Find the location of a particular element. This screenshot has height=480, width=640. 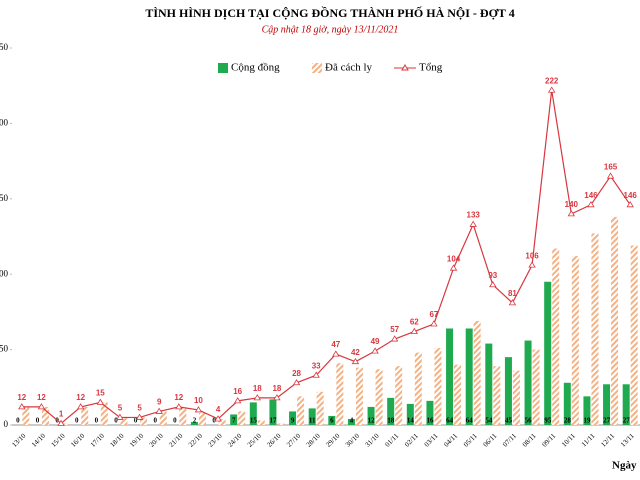

line-value-label: 93 is located at coordinates (492, 275).